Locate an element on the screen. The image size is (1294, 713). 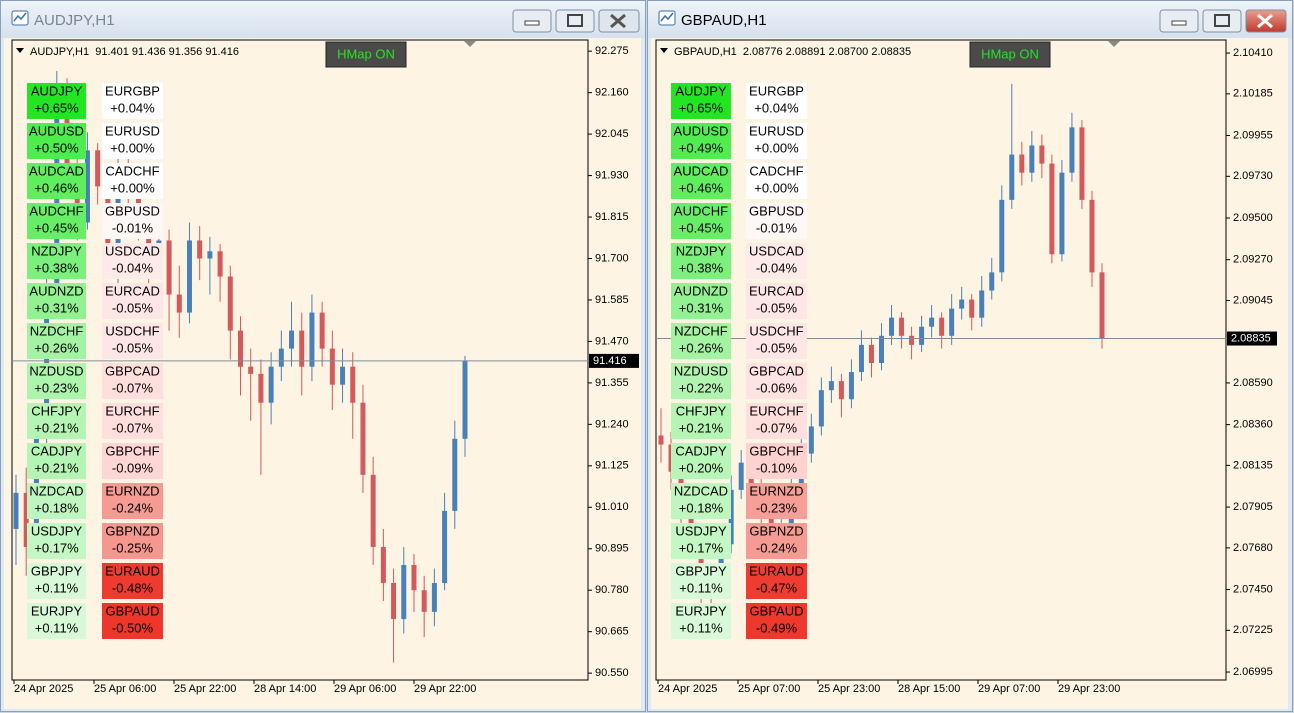
tile-change: +0.26% is located at coordinates (701, 347).